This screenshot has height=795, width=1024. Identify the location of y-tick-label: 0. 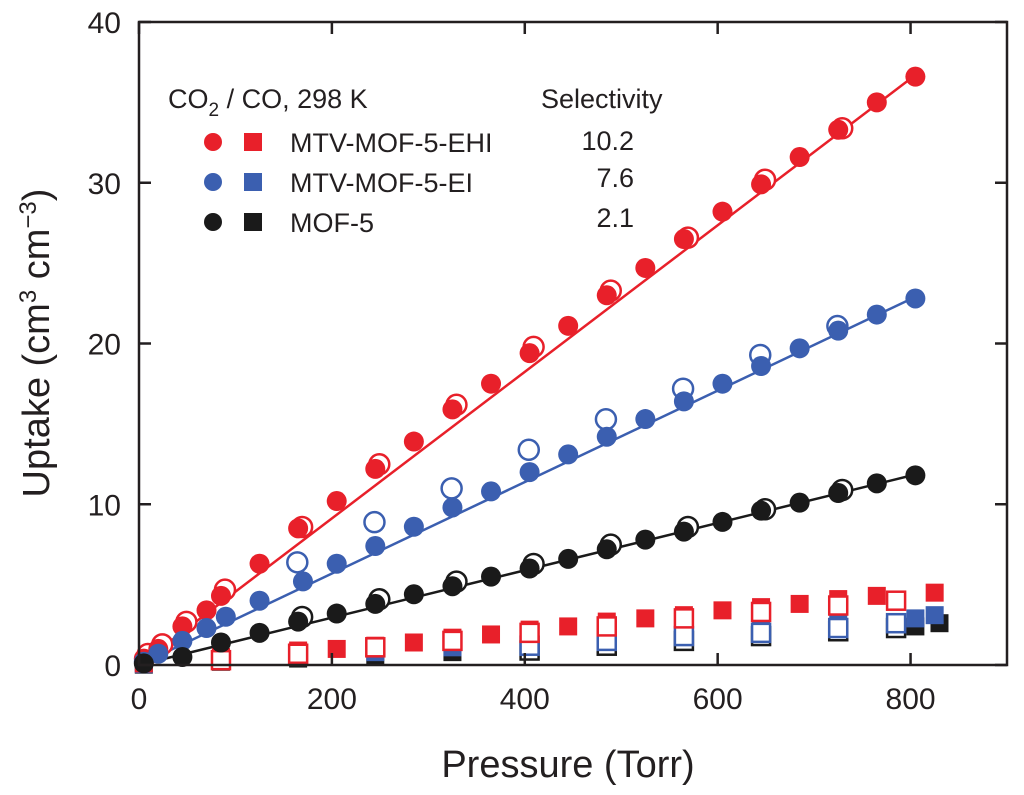
(112, 666).